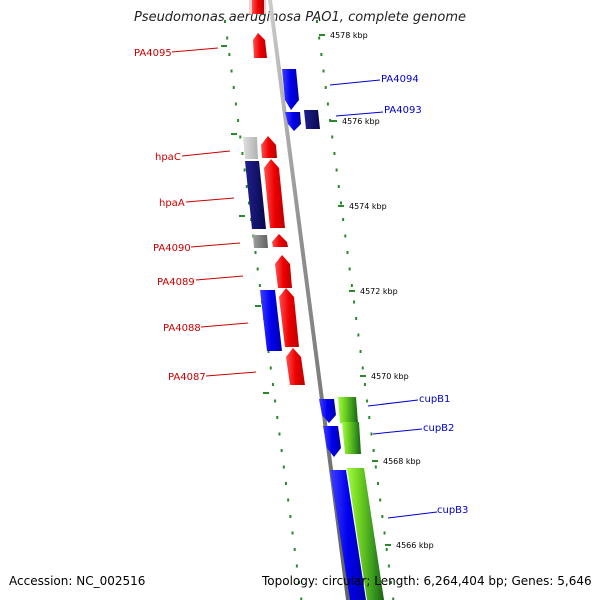  I want to click on gene-label-PA4090: PA4090, so click(172, 248).